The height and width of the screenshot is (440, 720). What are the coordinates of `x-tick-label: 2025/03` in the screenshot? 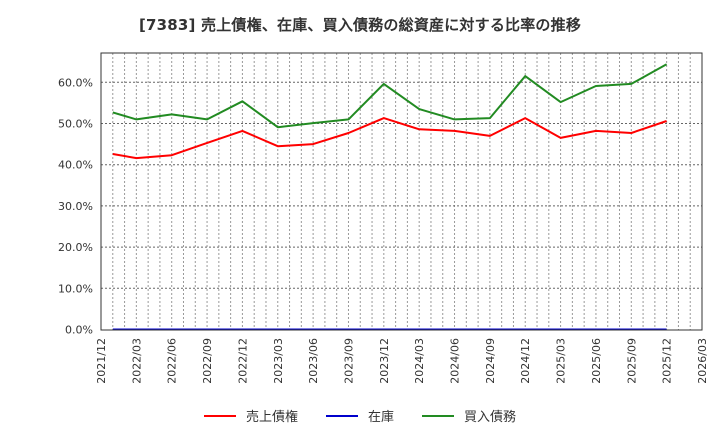 It's located at (561, 361).